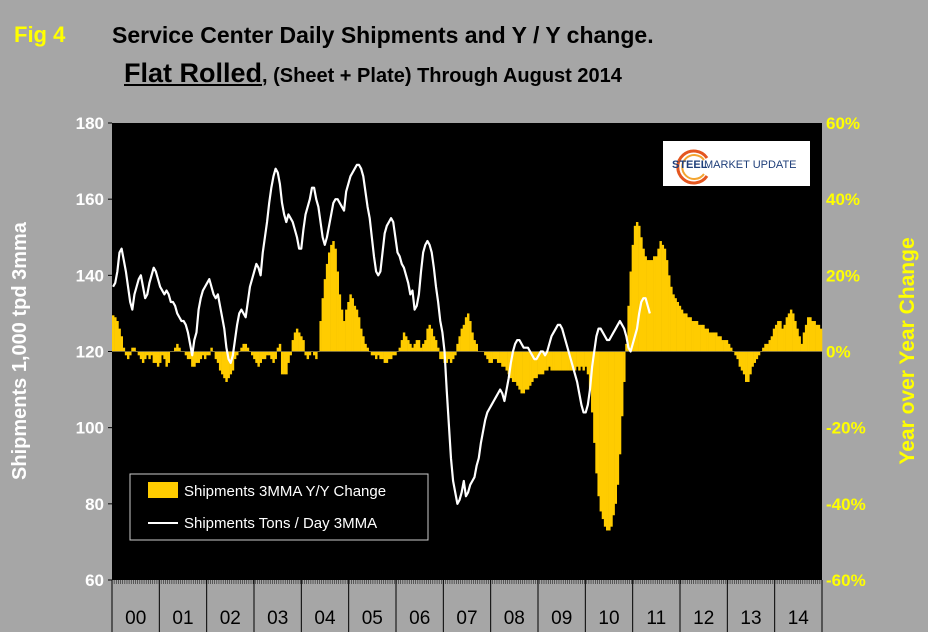  Describe the element at coordinates (703, 618) in the screenshot. I see `x-tick-label: 12` at that location.